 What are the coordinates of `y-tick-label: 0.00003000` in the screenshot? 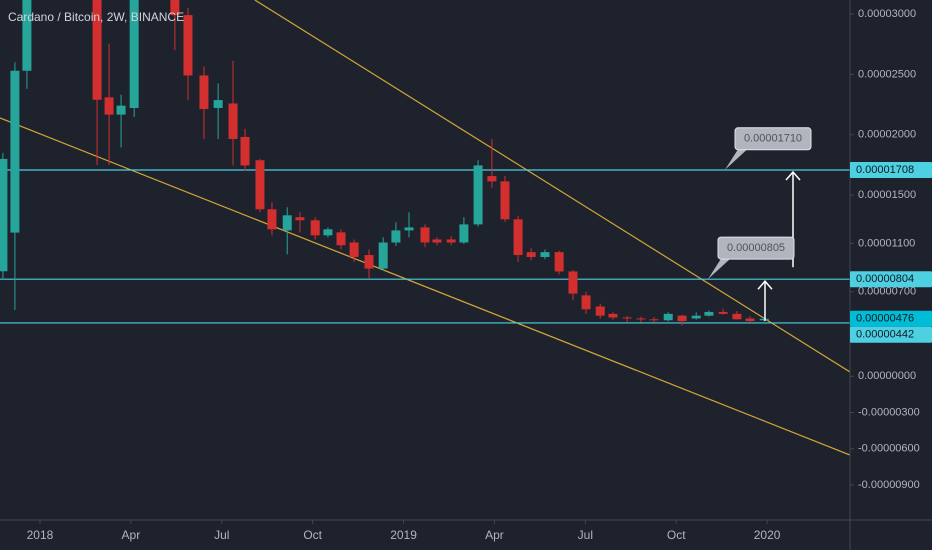 It's located at (887, 14).